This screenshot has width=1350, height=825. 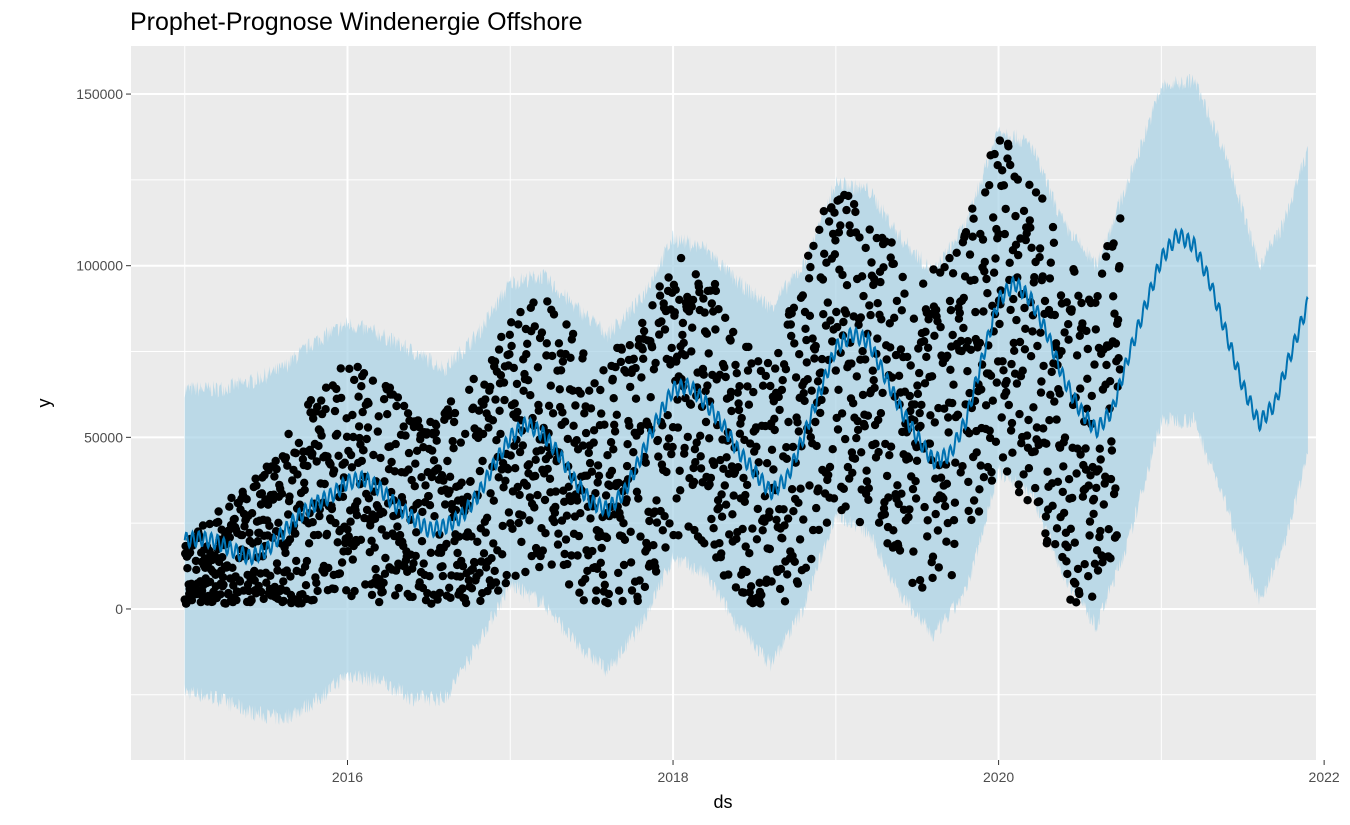 What do you see at coordinates (836, 772) in the screenshot?
I see `x-axis-ticks: 2016 2018 2020 2022` at bounding box center [836, 772].